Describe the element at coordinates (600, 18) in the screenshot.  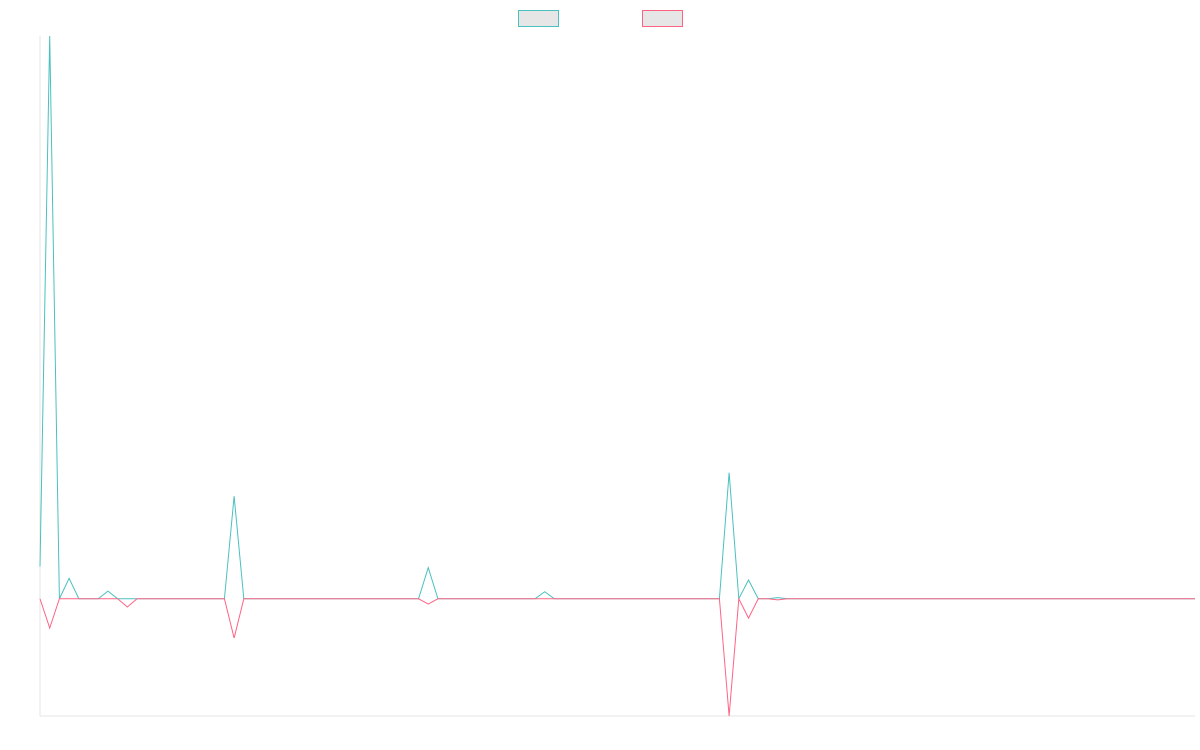
I see `legend` at that location.